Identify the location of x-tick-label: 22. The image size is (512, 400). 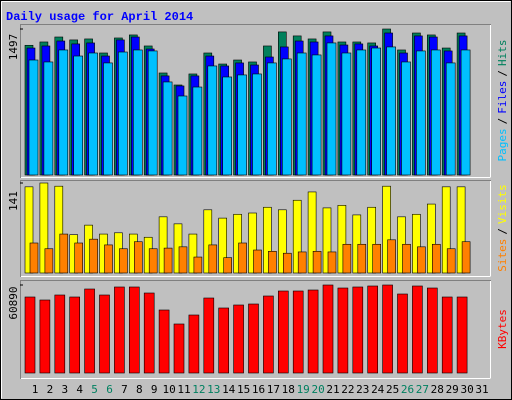
(347, 389).